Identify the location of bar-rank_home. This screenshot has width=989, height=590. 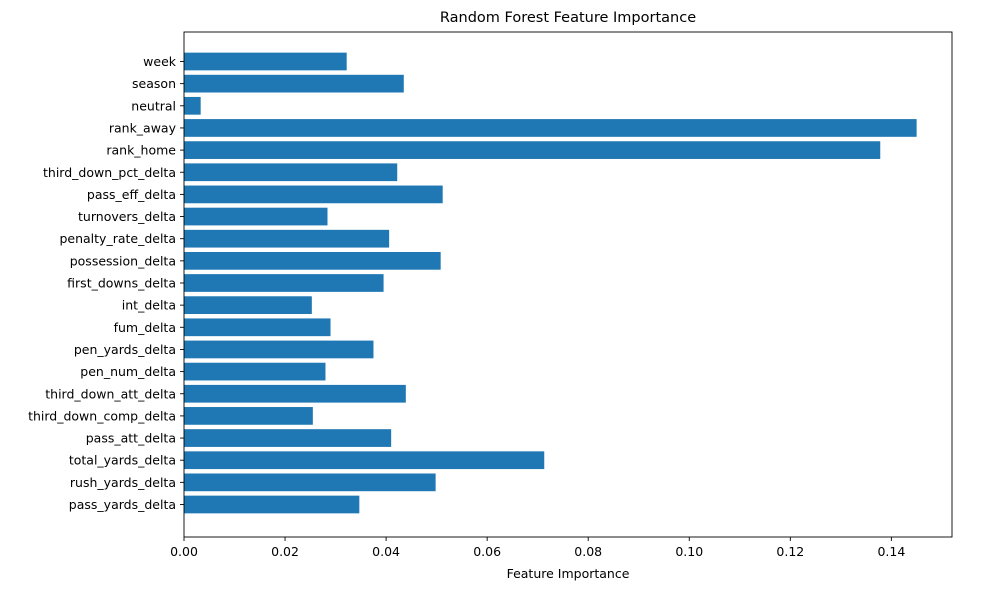
(532, 150).